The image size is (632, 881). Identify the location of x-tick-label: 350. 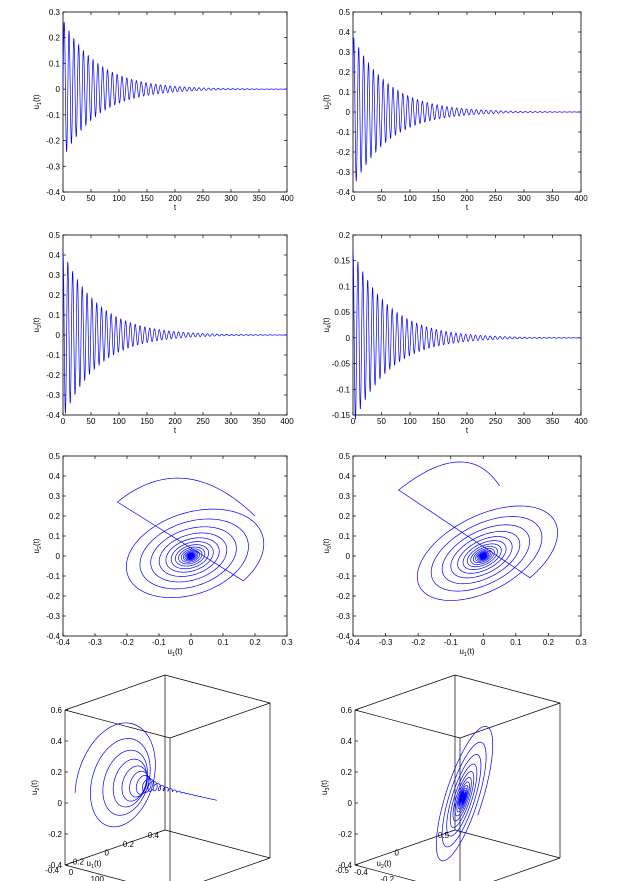
(553, 421).